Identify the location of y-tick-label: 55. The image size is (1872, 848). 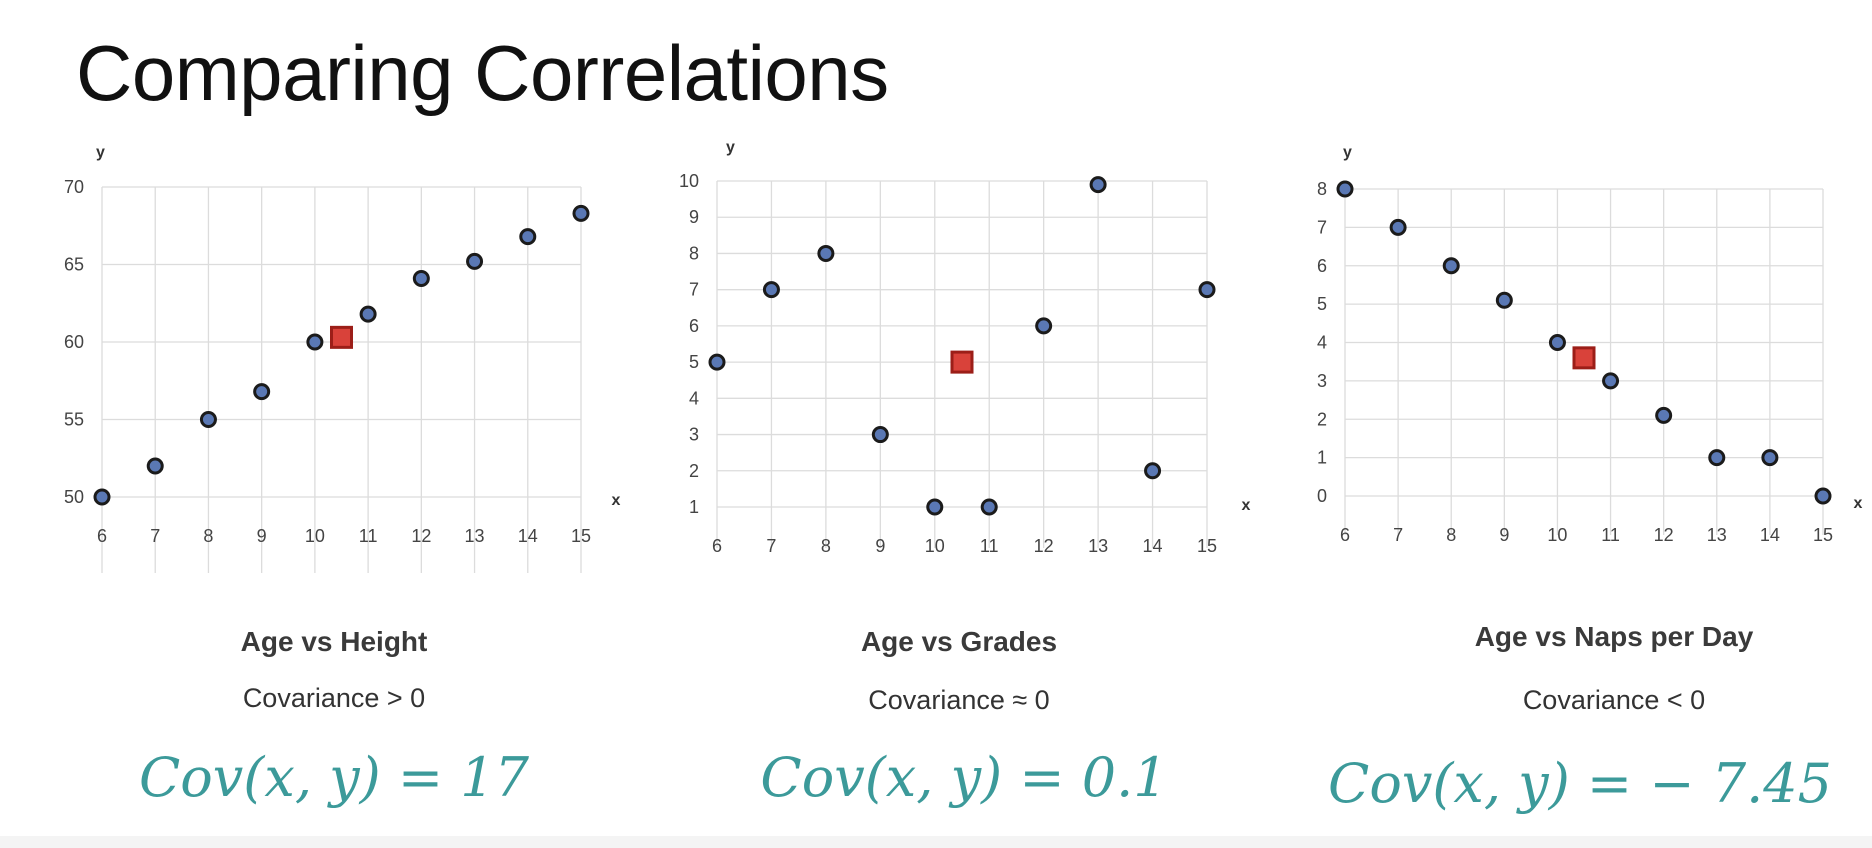
(74, 420).